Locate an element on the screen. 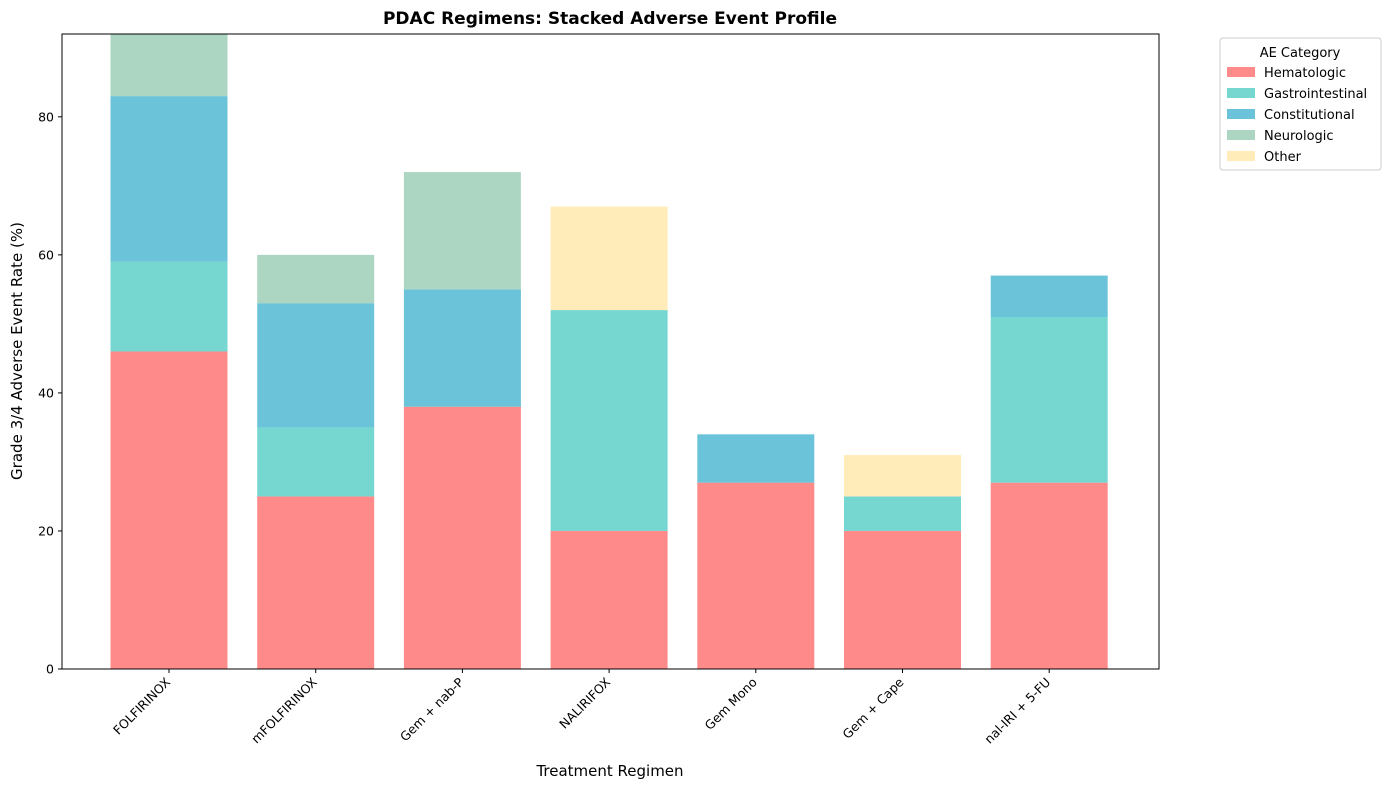 Image resolution: width=1390 pixels, height=790 pixels. y-axis-ticks: 0 20 40 60 80 is located at coordinates (50, 393).